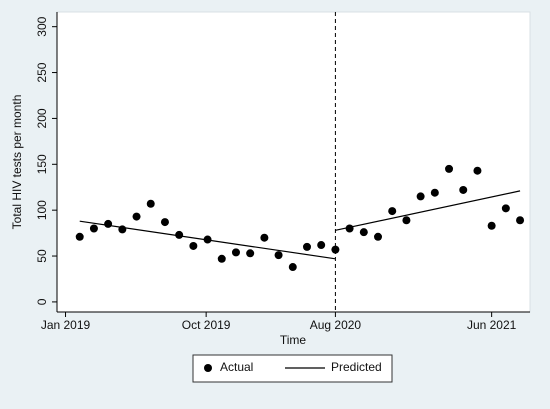  Describe the element at coordinates (492, 325) in the screenshot. I see `x-tick-label: Jun 2021` at that location.